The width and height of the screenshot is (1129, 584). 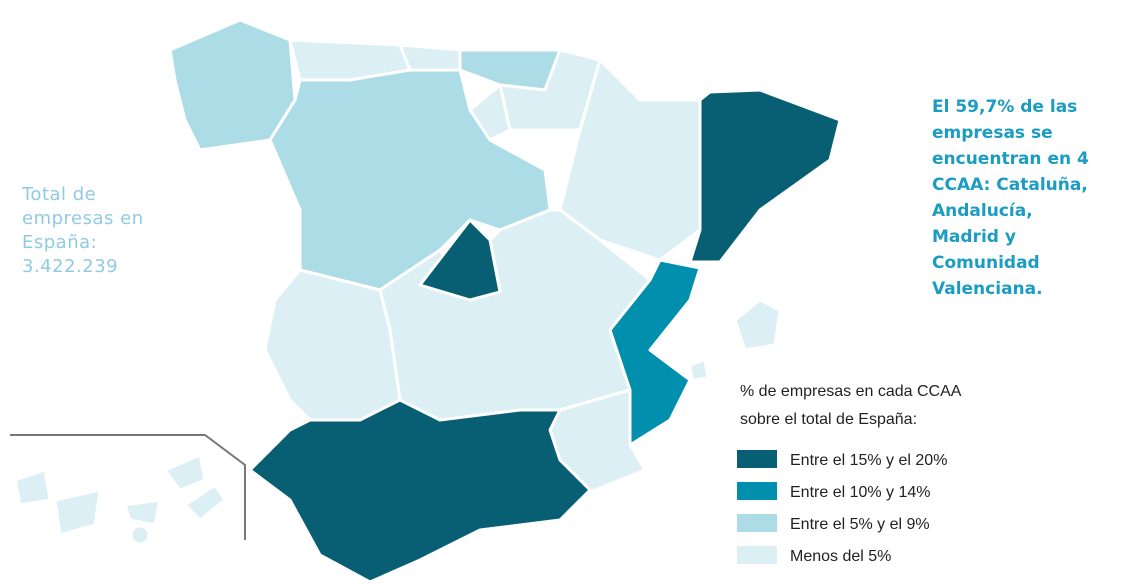 What do you see at coordinates (59, 242) in the screenshot?
I see `note-line: España:` at bounding box center [59, 242].